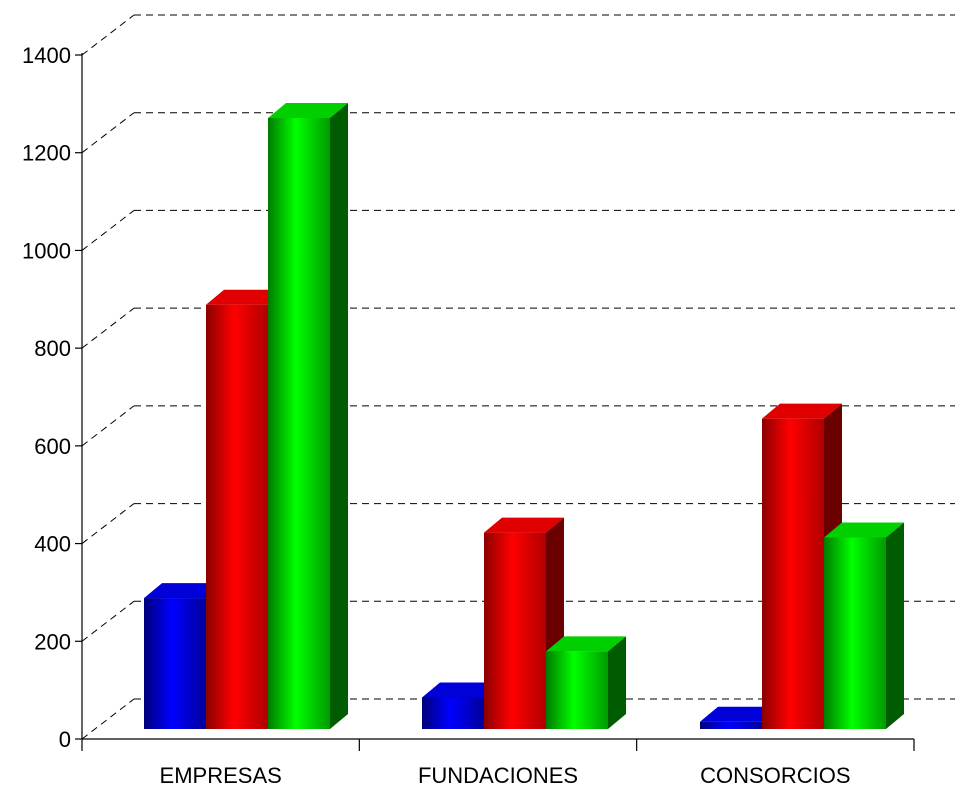 This screenshot has height=787, width=956. I want to click on y-tick-label: 400, so click(52, 544).